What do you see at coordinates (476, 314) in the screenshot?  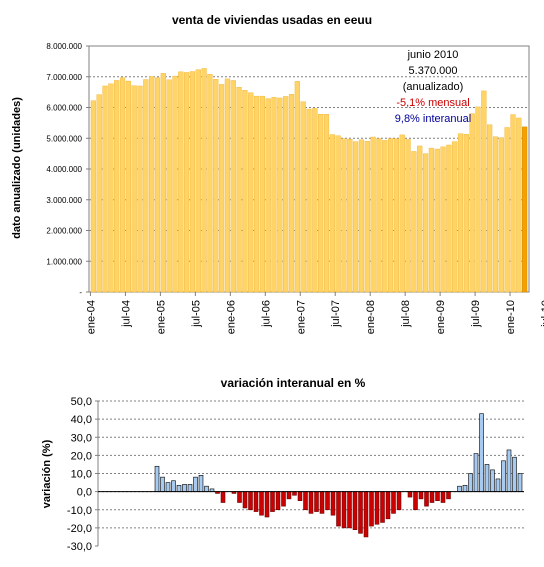 I see `top-x-tick-label: jul-09` at bounding box center [476, 314].